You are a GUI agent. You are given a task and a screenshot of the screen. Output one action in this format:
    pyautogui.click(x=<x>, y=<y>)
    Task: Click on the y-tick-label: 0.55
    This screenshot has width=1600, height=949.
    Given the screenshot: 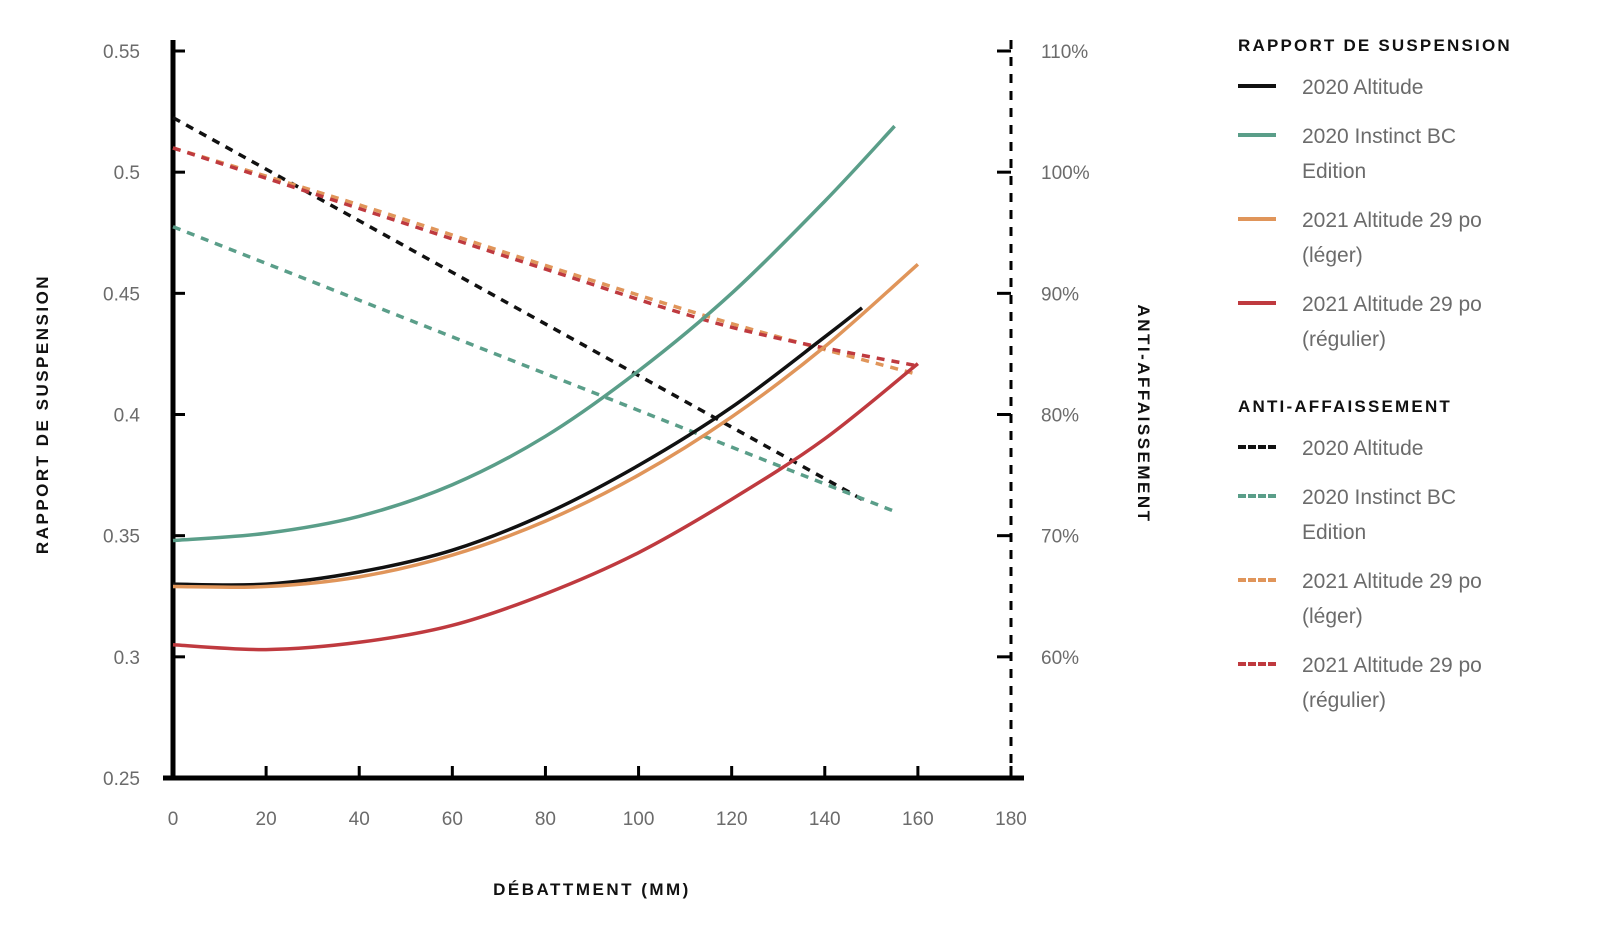 What is the action you would take?
    pyautogui.click(x=121, y=52)
    